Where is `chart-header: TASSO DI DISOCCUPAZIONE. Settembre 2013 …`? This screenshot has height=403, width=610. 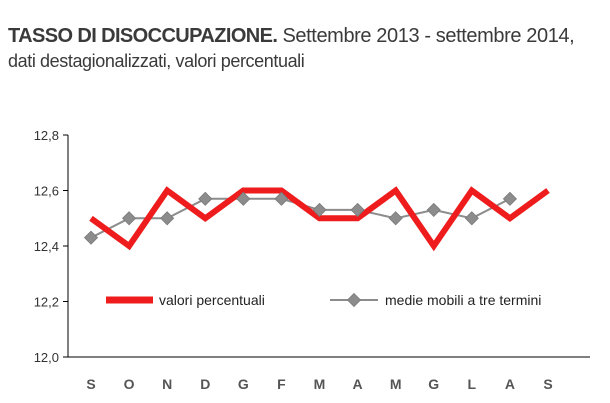 chart-header: TASSO DI DISOCCUPAZIONE. Settembre 2013 … is located at coordinates (306, 48).